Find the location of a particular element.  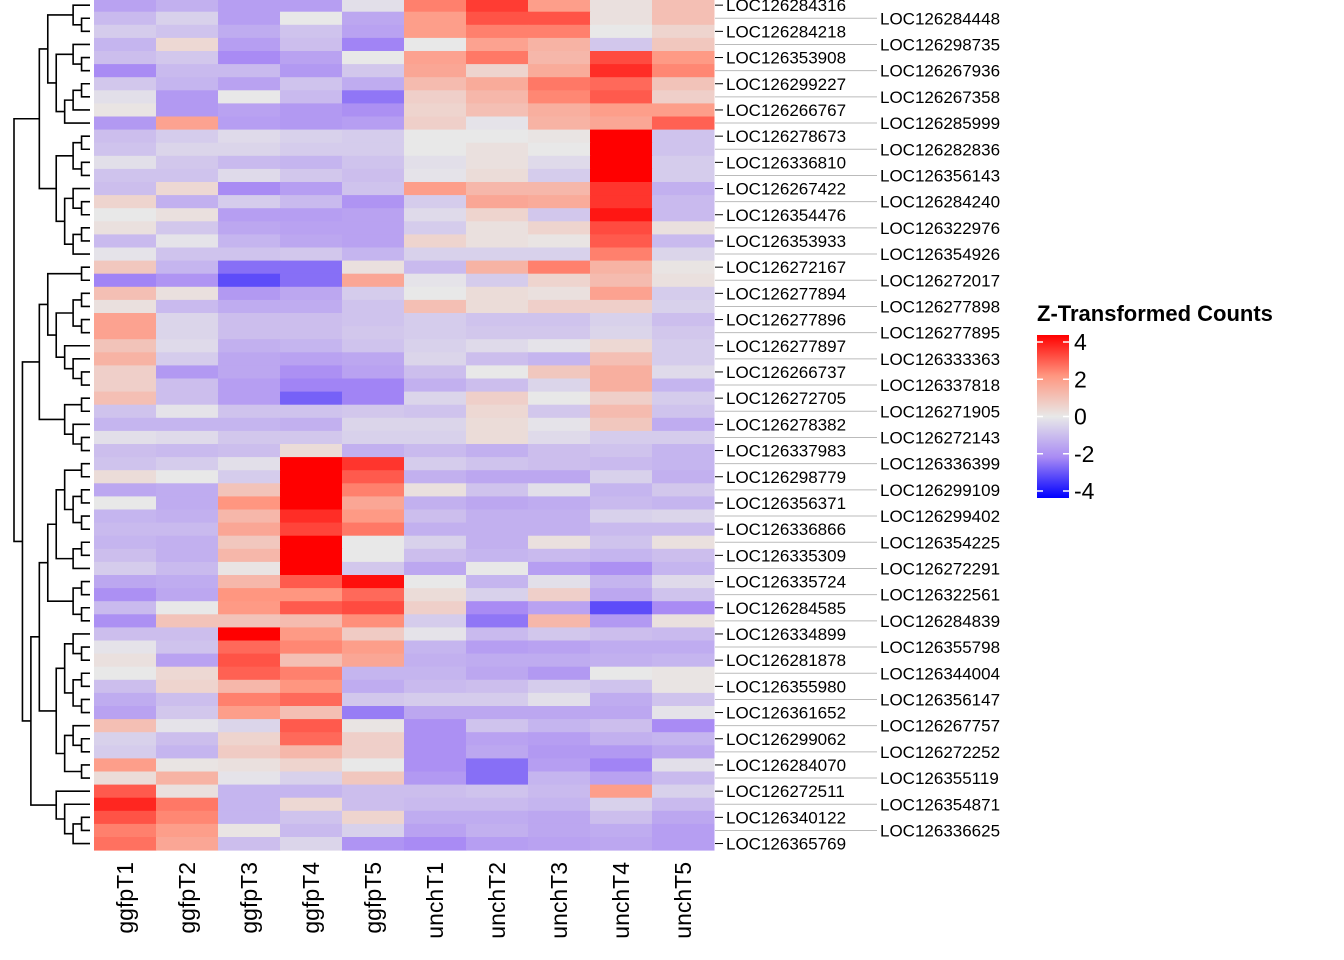

row-label: LOC126356143 is located at coordinates (940, 175).